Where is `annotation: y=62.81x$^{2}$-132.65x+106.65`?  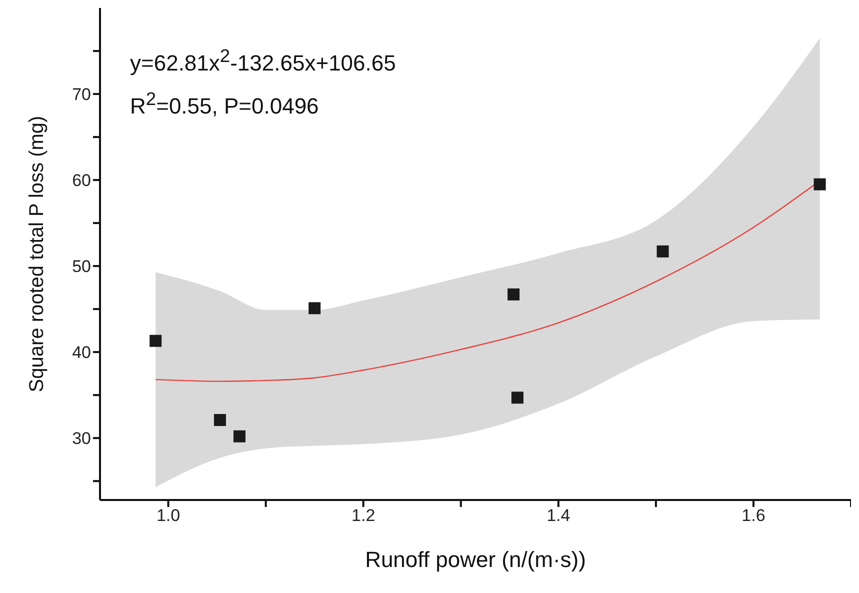 annotation: y=62.81x$^{2}$-132.65x+106.65 is located at coordinates (263, 61).